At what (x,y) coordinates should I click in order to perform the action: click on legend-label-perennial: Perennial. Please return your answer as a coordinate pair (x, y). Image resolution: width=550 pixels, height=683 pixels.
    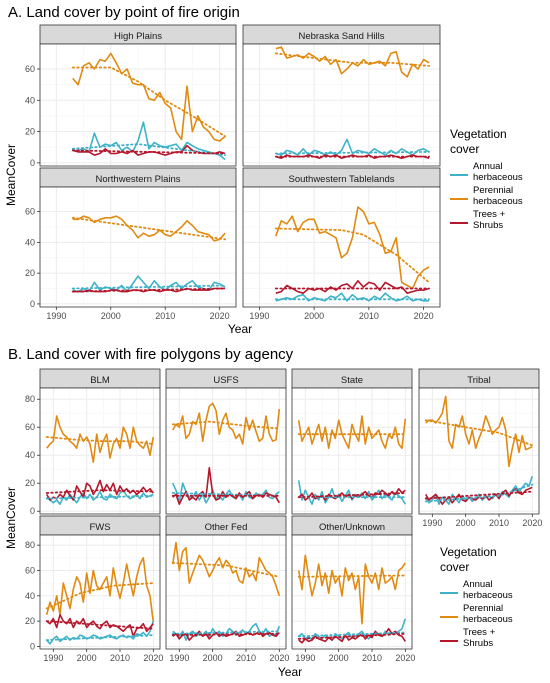
    Looking at the image, I should click on (483, 608).